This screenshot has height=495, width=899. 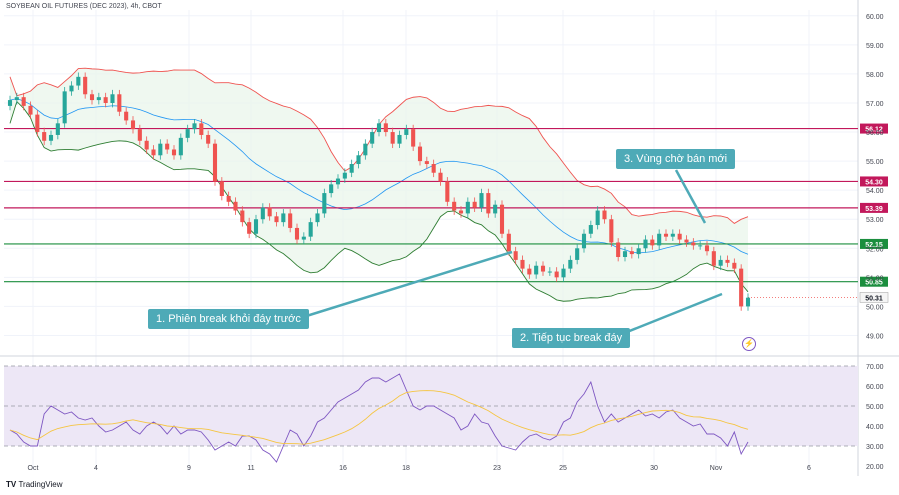 What do you see at coordinates (40, 484) in the screenshot?
I see `brand-label: TradingView` at bounding box center [40, 484].